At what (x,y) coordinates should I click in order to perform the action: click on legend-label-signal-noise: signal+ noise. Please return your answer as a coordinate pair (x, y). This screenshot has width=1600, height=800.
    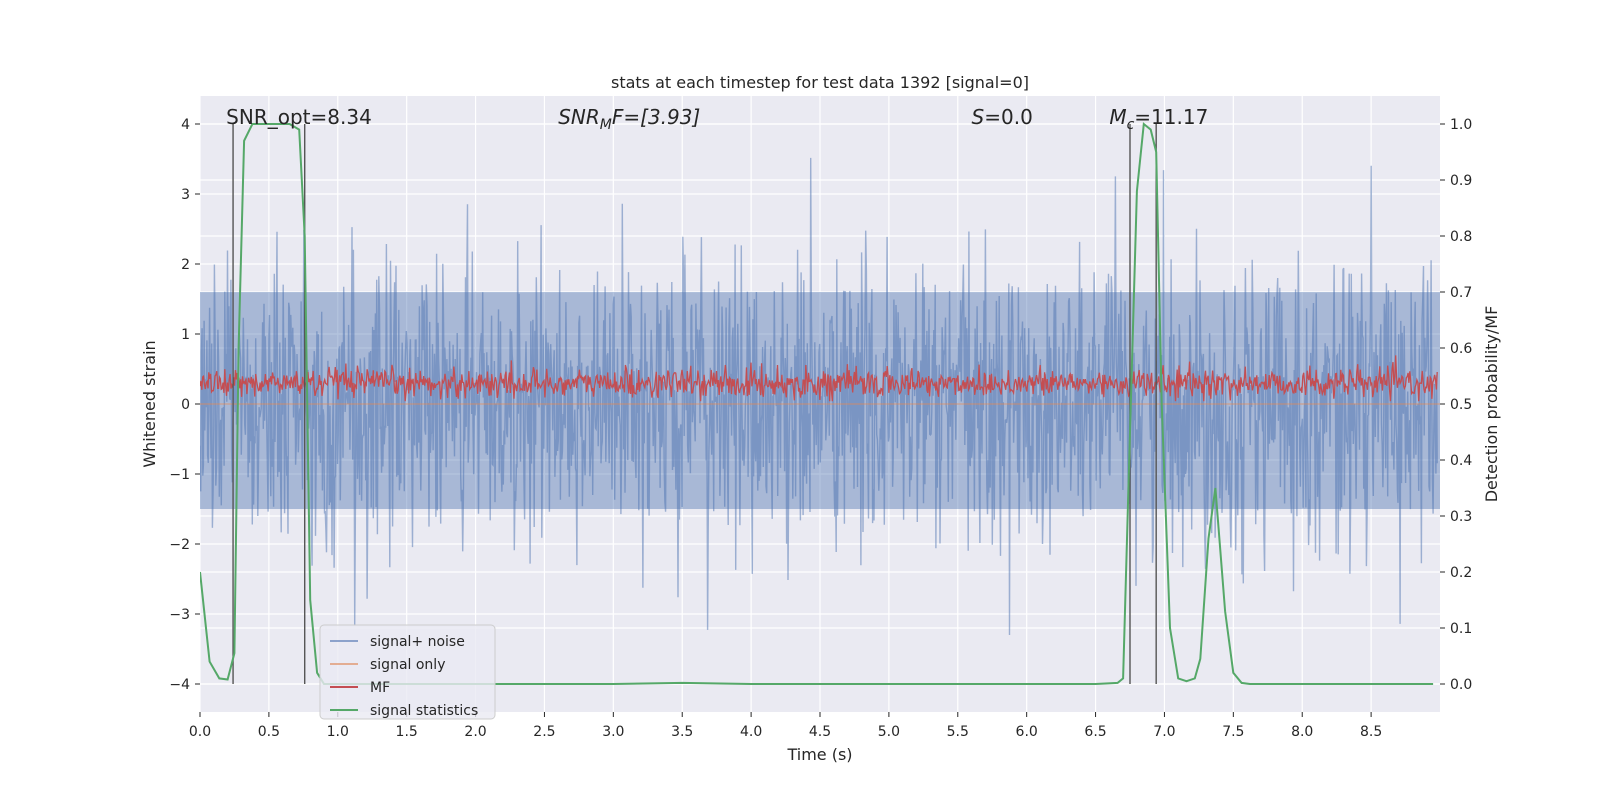
    Looking at the image, I should click on (417, 642).